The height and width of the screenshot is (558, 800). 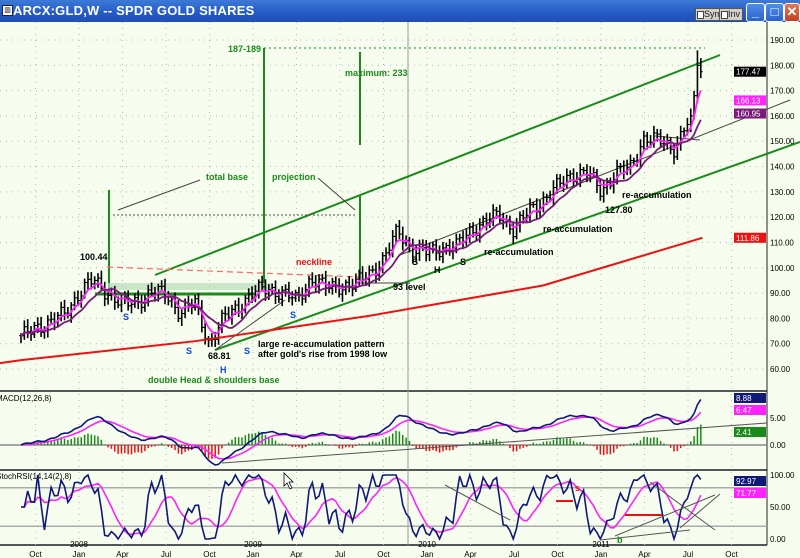 I want to click on macd-last-value: 2.41, so click(x=744, y=432).